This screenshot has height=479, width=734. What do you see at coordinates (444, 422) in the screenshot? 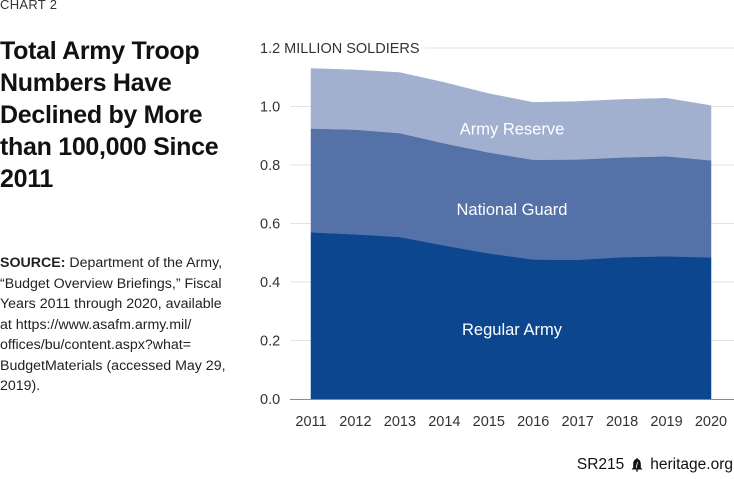
I see `x-tick-label: 2014` at bounding box center [444, 422].